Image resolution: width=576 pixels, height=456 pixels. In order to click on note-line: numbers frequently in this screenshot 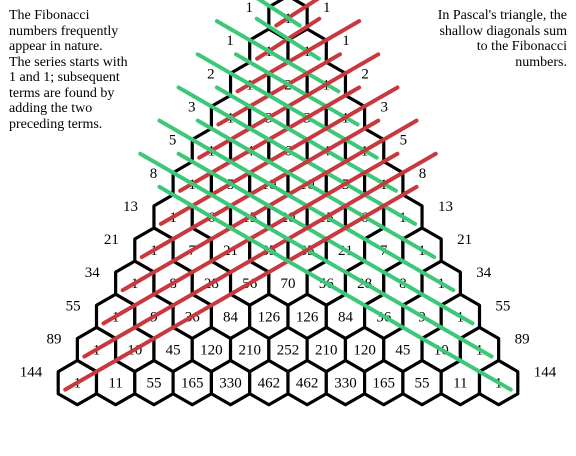, I will do `click(64, 31)`.